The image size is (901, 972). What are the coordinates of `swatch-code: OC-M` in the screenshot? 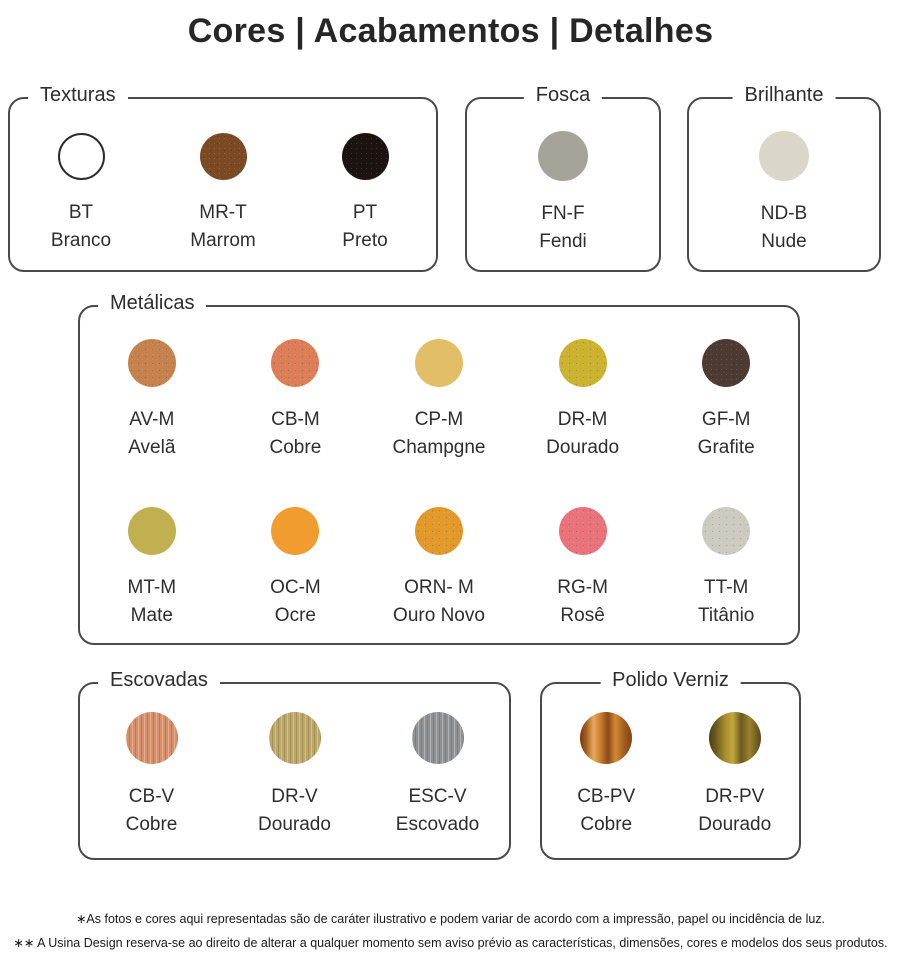 It's located at (295, 587).